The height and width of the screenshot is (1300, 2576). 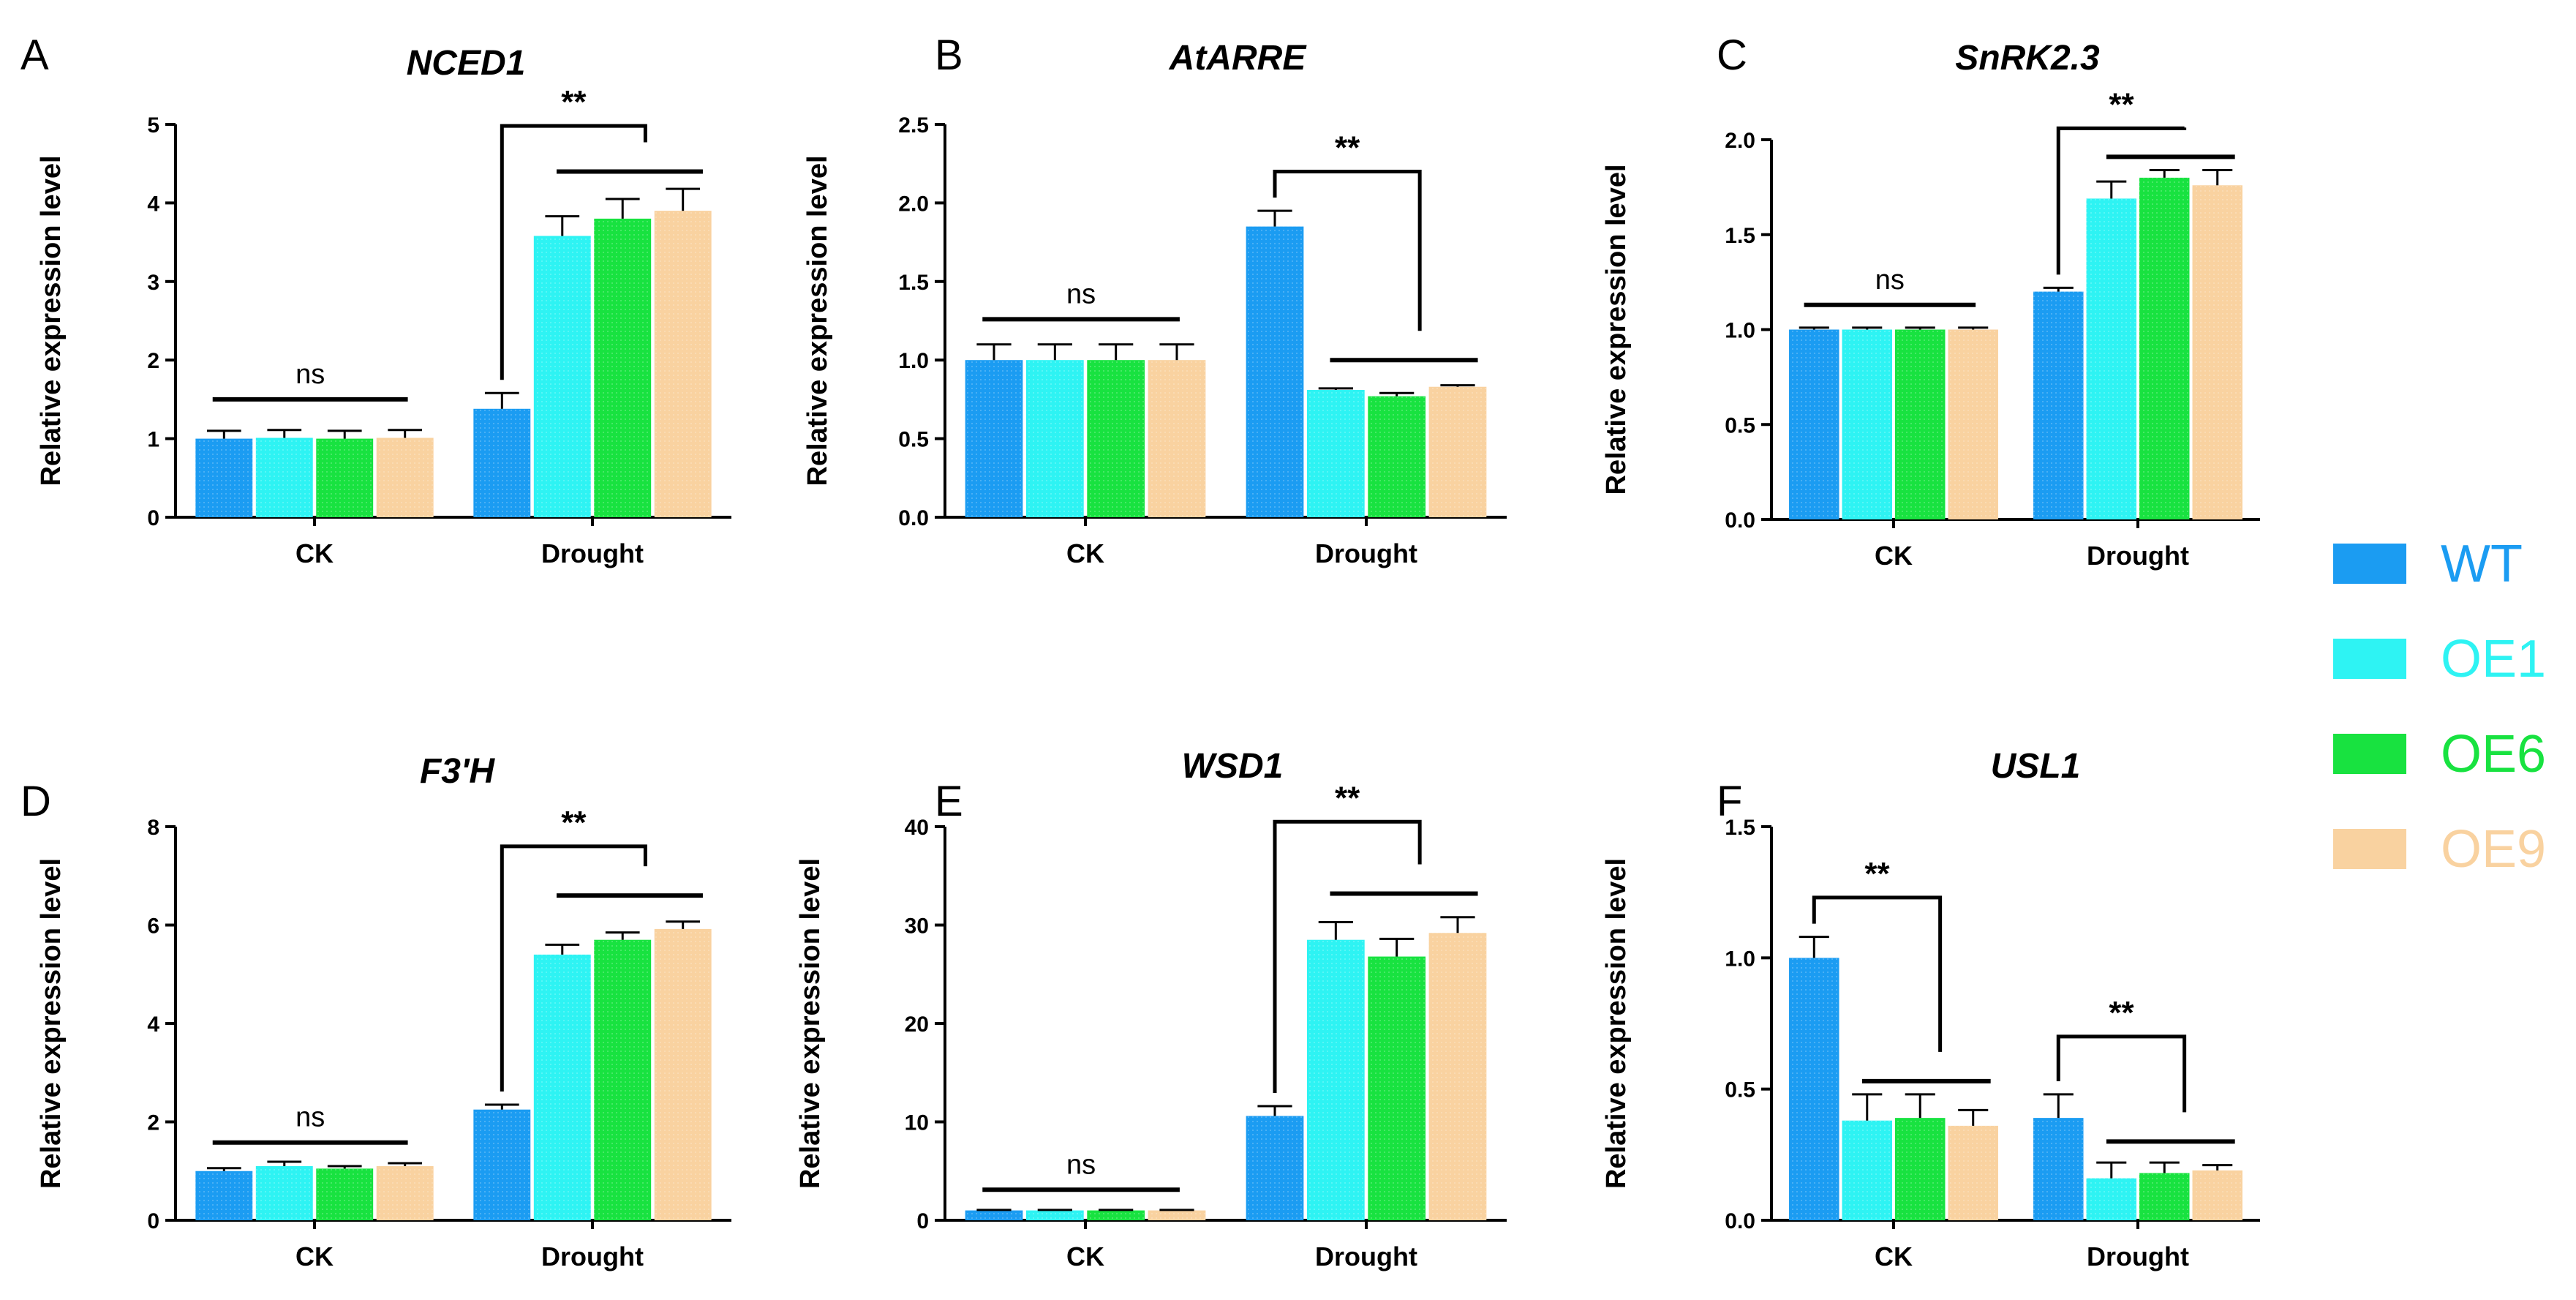 What do you see at coordinates (2369, 754) in the screenshot?
I see `legend-swatch-oe6` at bounding box center [2369, 754].